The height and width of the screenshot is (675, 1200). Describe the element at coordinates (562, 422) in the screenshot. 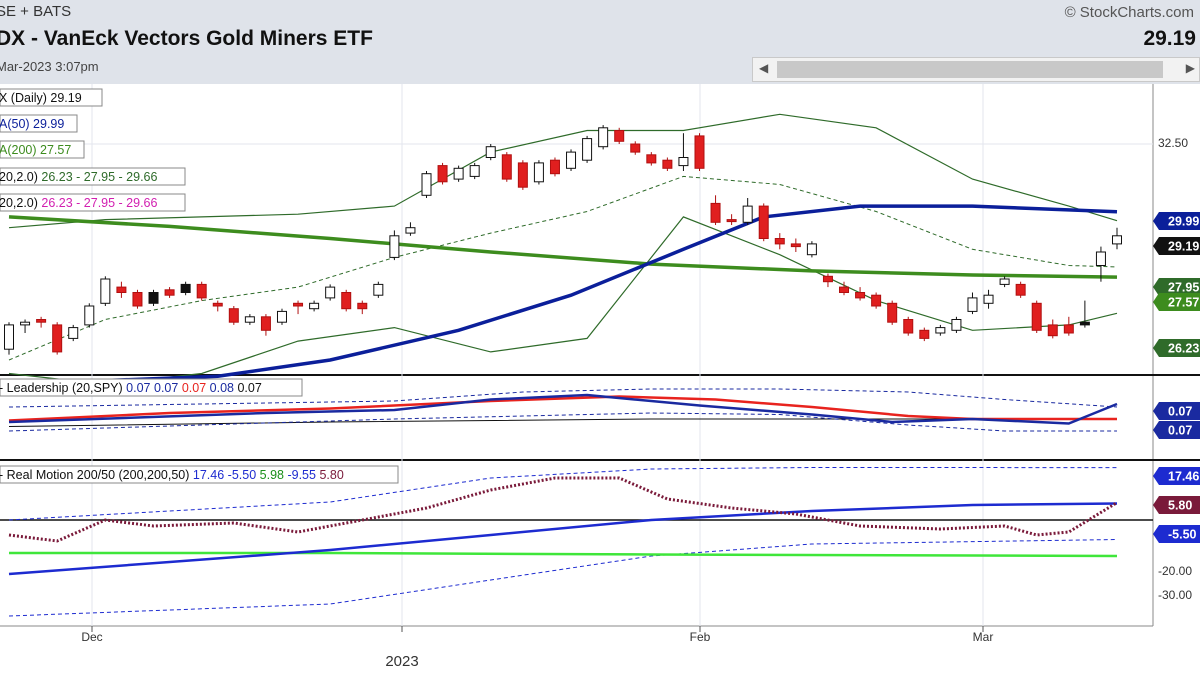

I see `leadership-baseline` at that location.